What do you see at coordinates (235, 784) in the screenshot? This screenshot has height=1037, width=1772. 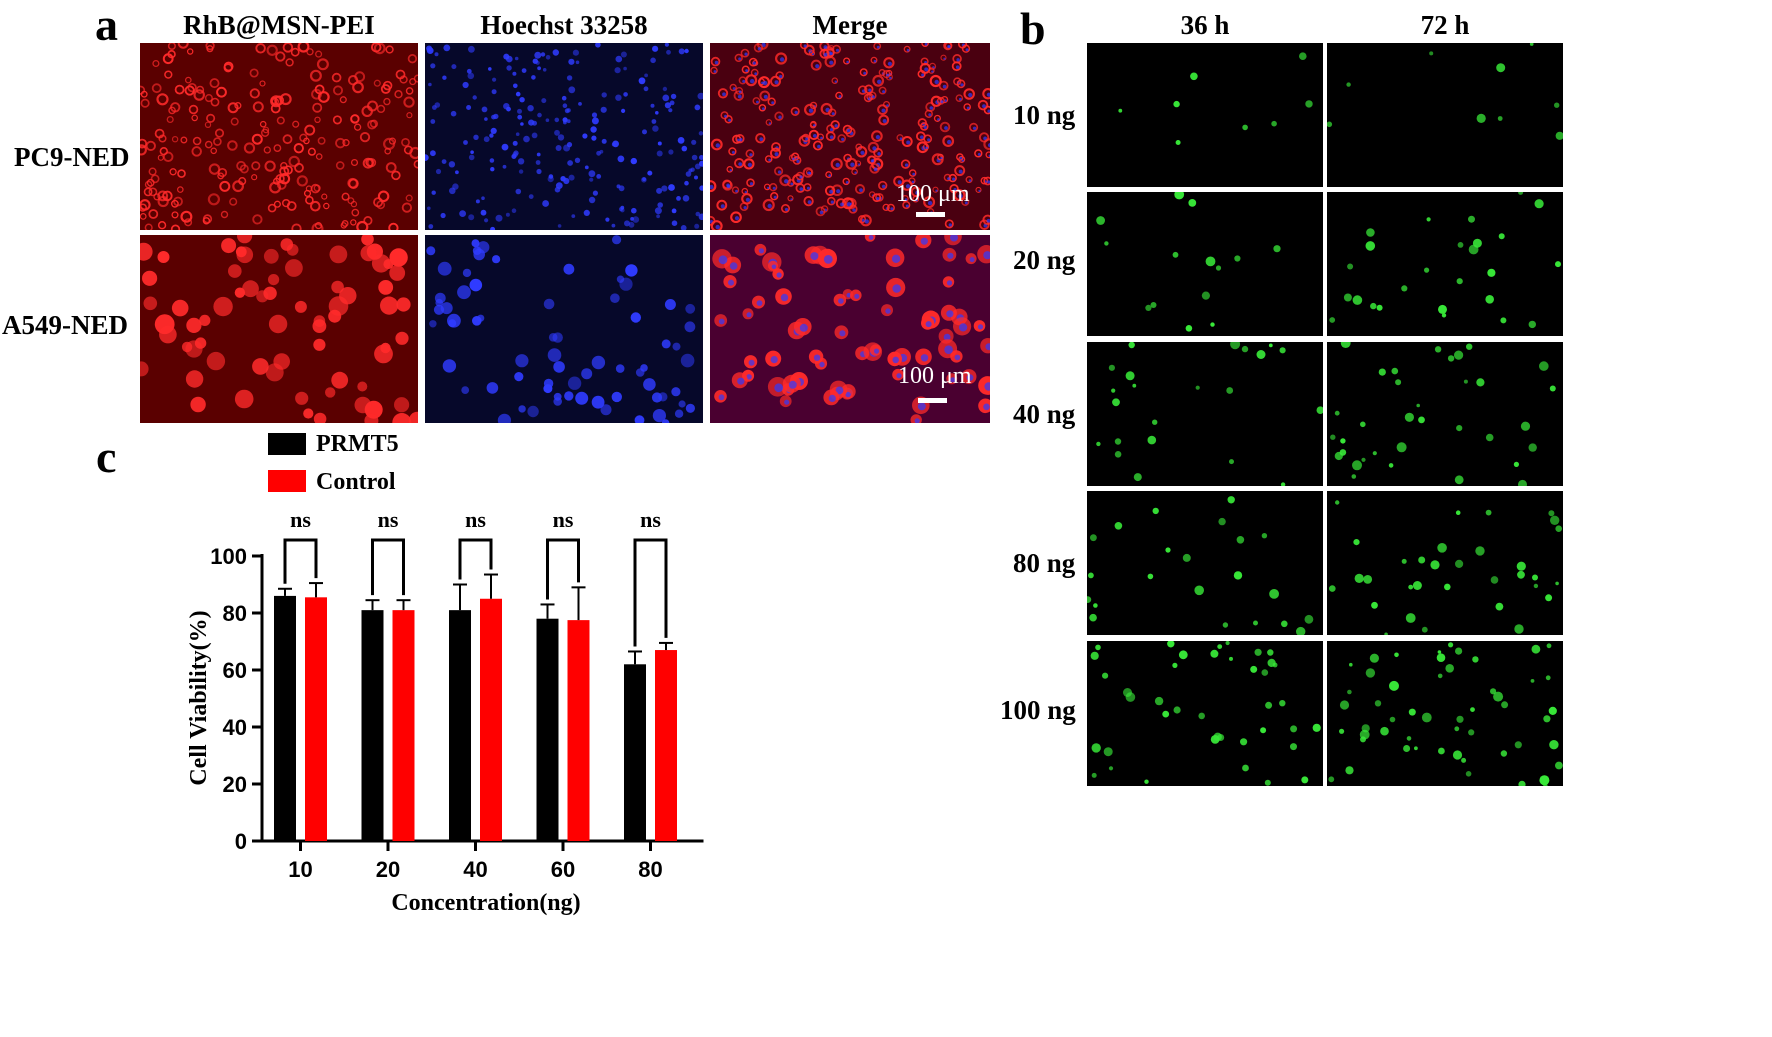 I see `y-tick-label: 20` at bounding box center [235, 784].